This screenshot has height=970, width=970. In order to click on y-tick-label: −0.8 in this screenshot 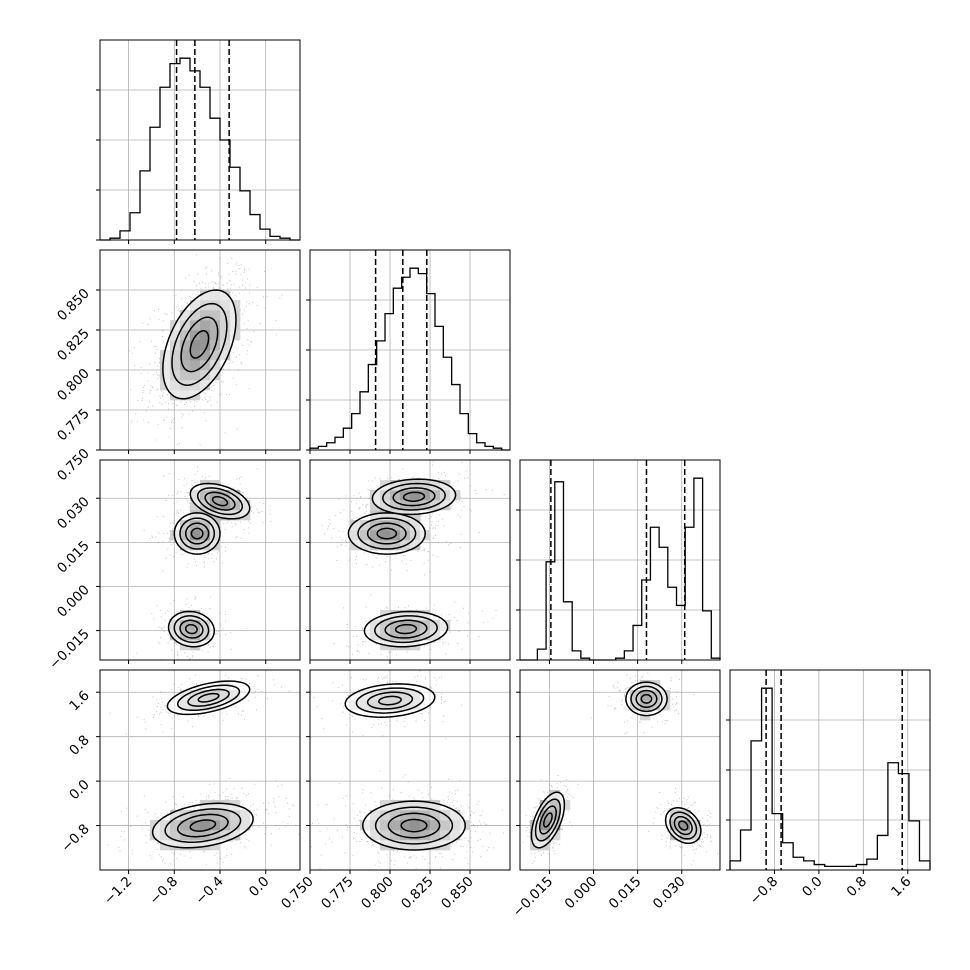, I will do `click(75, 838)`.